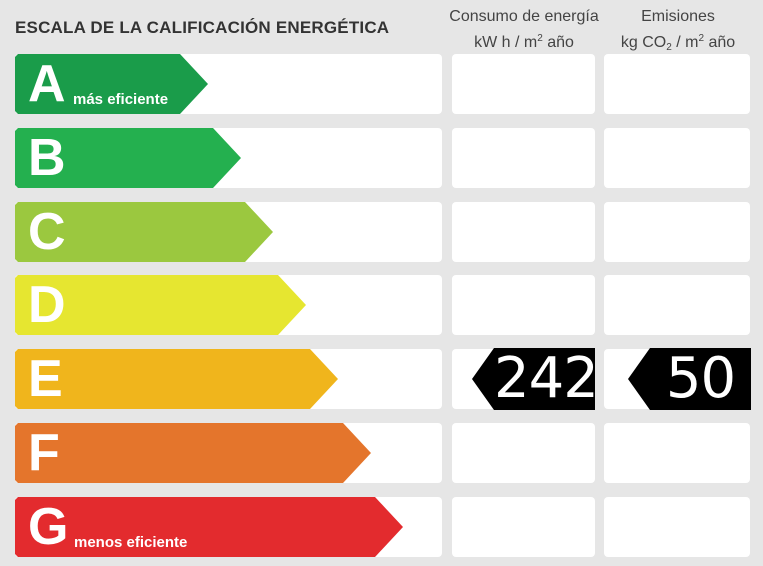 The width and height of the screenshot is (763, 566). I want to click on consumo-cell-d, so click(523, 305).